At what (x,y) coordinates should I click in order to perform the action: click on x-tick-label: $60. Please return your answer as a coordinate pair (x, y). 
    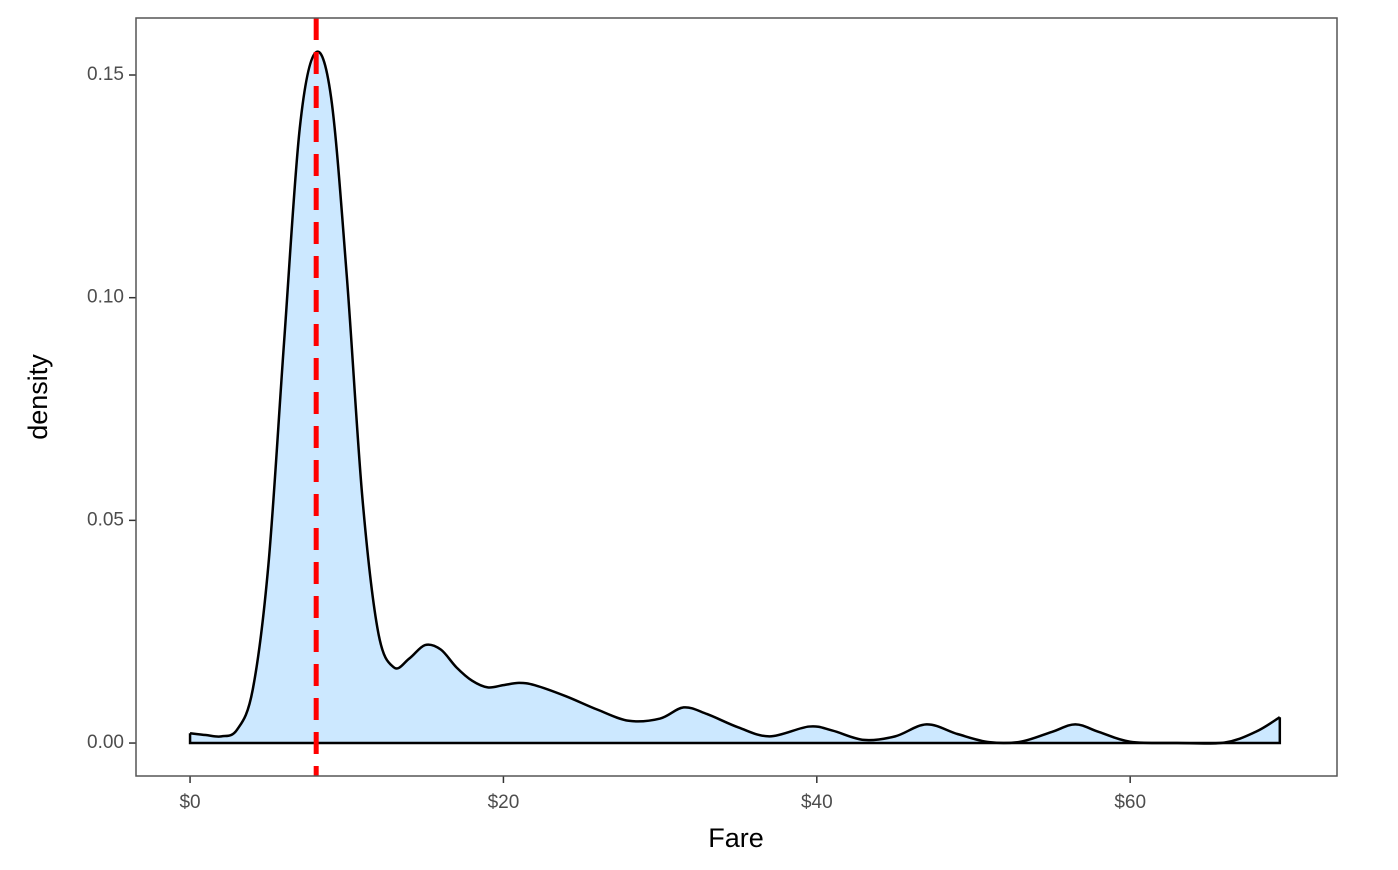
    Looking at the image, I should click on (1130, 802).